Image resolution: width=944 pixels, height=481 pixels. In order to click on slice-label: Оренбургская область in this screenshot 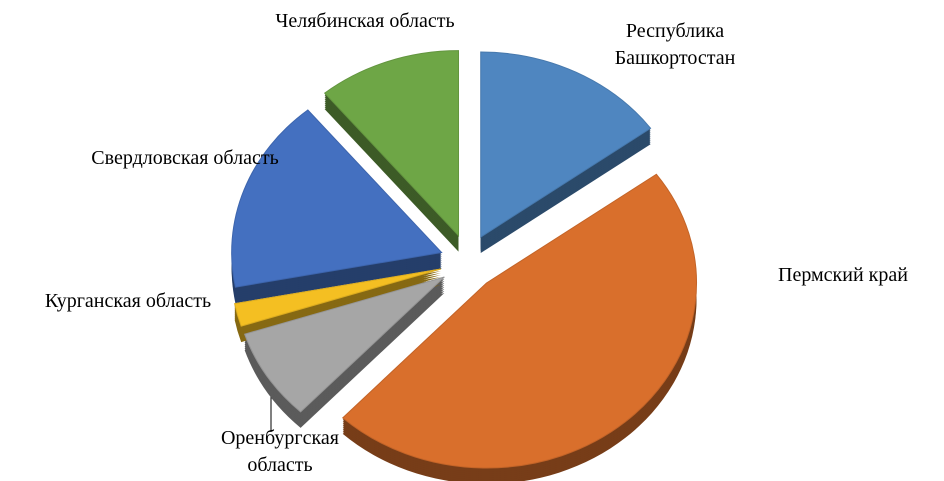, I will do `click(279, 451)`.